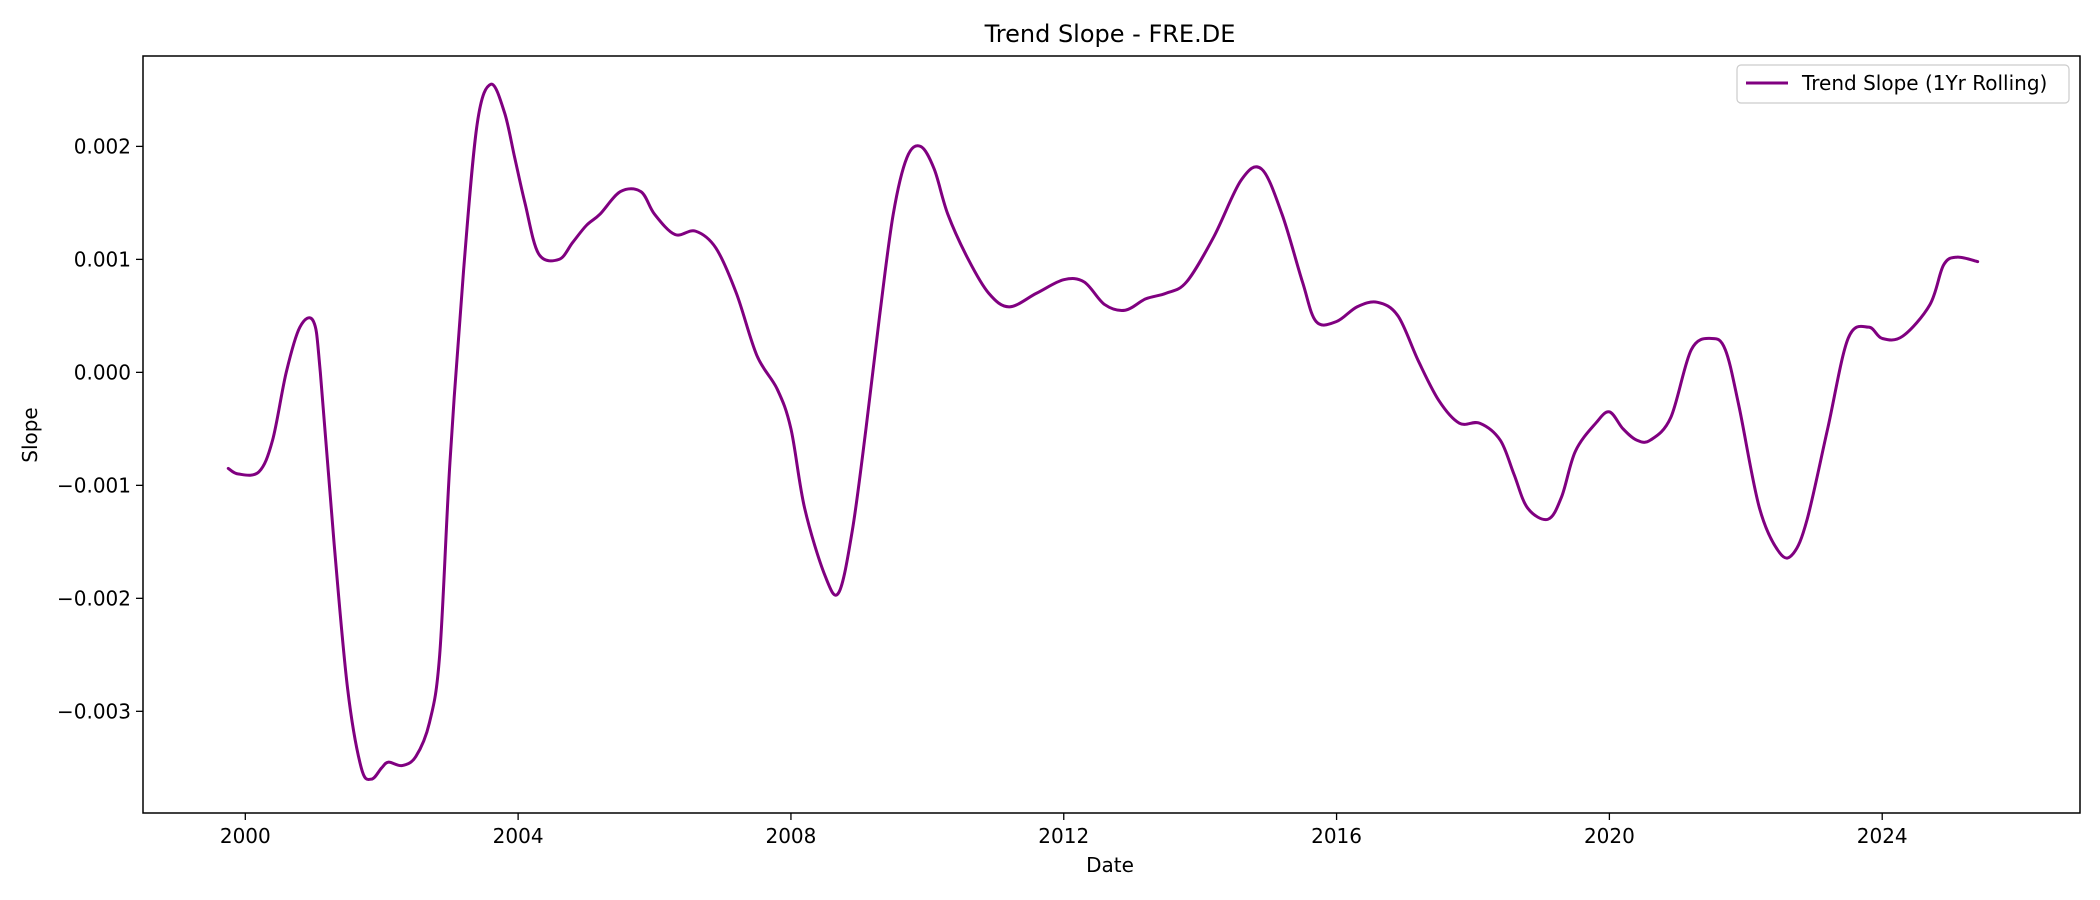 The width and height of the screenshot is (2100, 900). Describe the element at coordinates (1924, 83) in the screenshot. I see `legend-label: Trend Slope (1Yr Rolling)` at that location.